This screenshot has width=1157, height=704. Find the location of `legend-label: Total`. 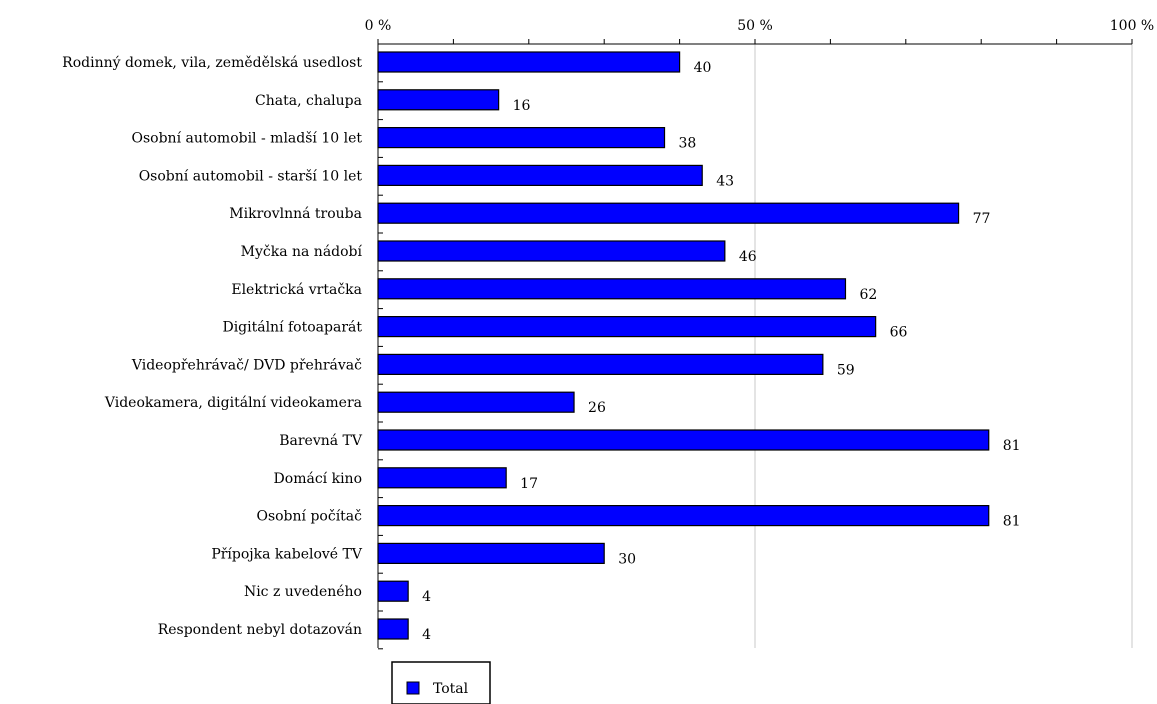

legend-label: Total is located at coordinates (451, 689).